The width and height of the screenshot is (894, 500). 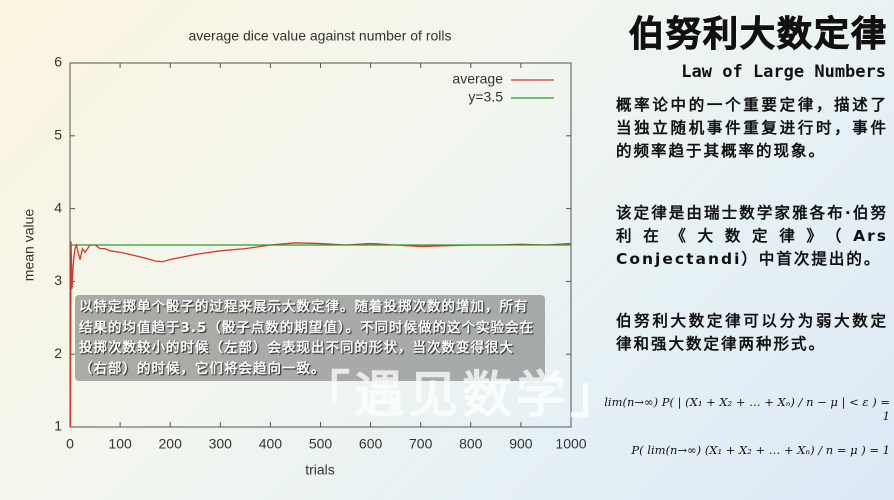 What do you see at coordinates (752, 332) in the screenshot?
I see `paragraph: 伯努利大数定律可以分为弱大数定律和强大数定律两种形式。` at bounding box center [752, 332].